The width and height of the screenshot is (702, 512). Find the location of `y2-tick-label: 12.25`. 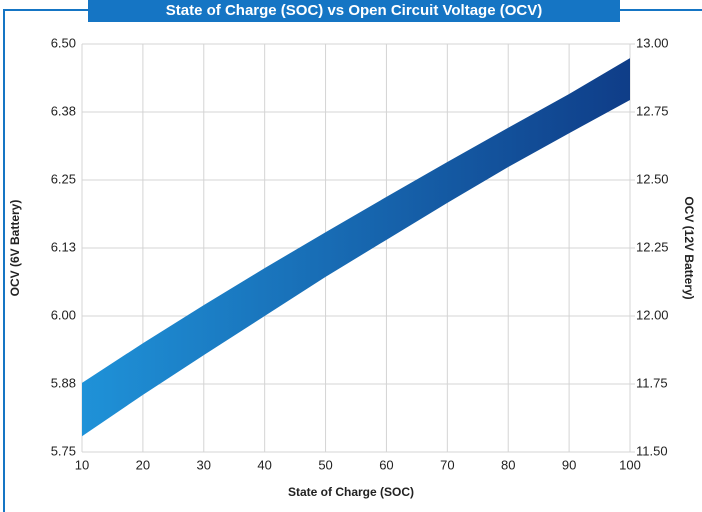

y2-tick-label: 12.25 is located at coordinates (652, 246).